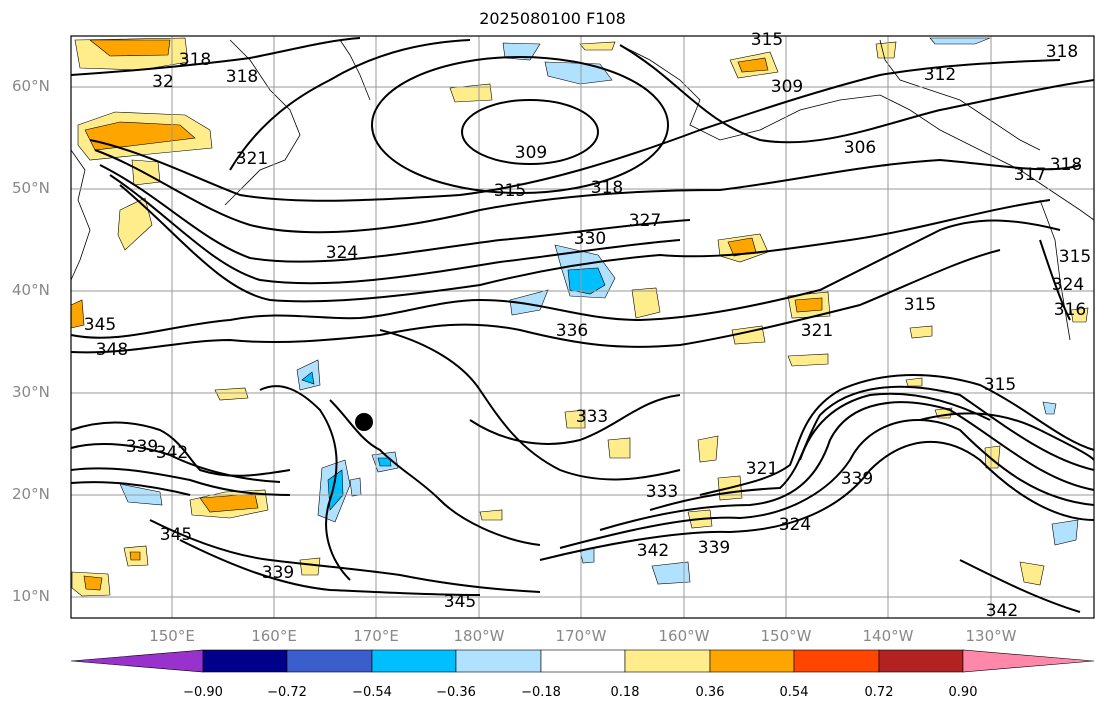  Describe the element at coordinates (203, 692) in the screenshot. I see `colorbar-tick: −0.90` at that location.